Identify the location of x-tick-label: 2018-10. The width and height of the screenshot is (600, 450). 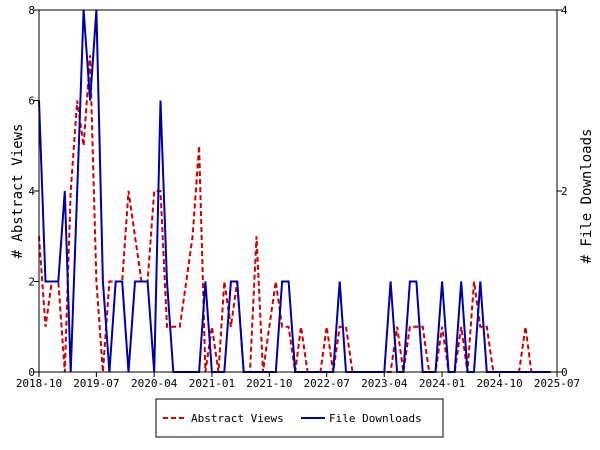
(39, 383).